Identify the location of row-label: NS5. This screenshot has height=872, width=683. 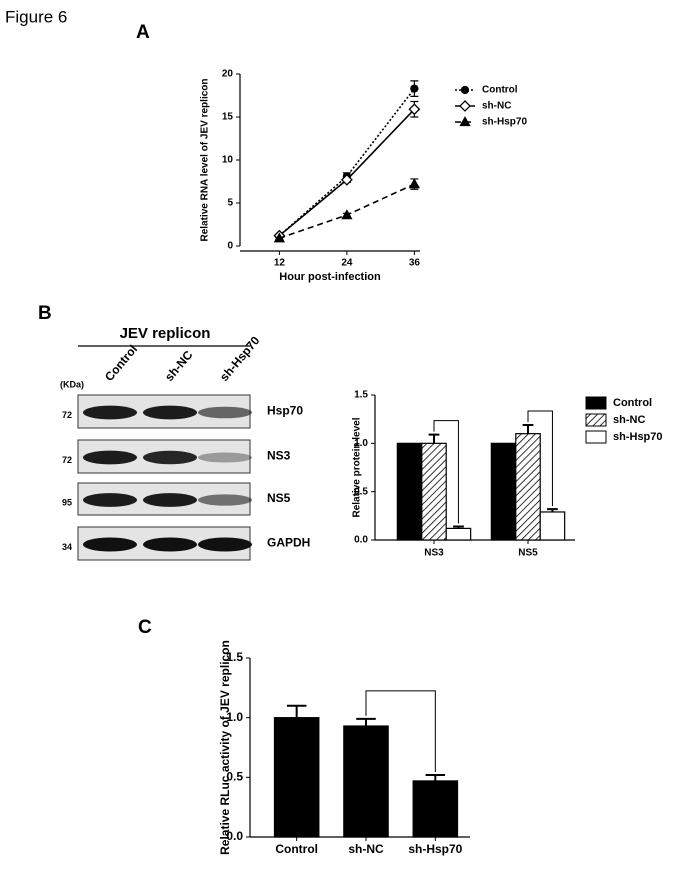
(279, 498).